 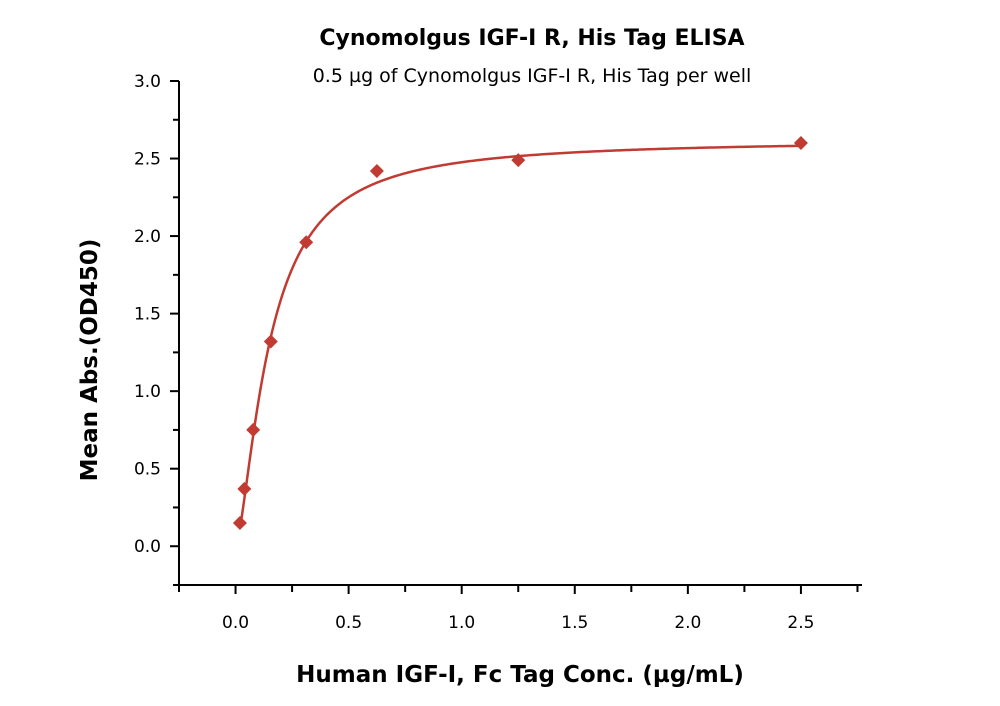 I want to click on y-tick-labels: 0.0 0.5 1.0 1.5 2.0 2.5 3.0, so click(x=147, y=314).